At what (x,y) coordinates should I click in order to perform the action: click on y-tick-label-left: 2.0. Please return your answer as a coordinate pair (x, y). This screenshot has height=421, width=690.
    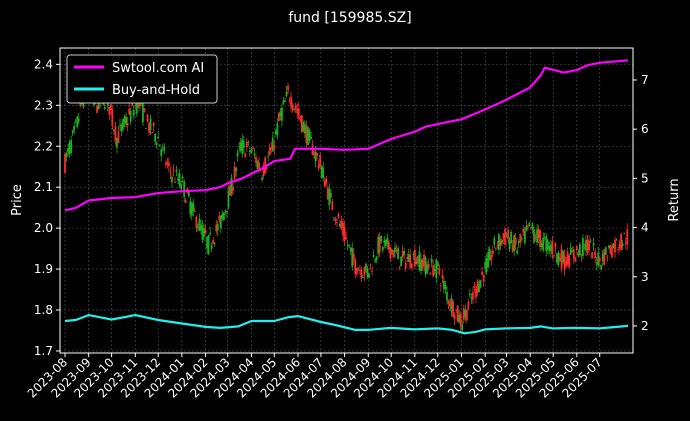
    Looking at the image, I should click on (43, 228).